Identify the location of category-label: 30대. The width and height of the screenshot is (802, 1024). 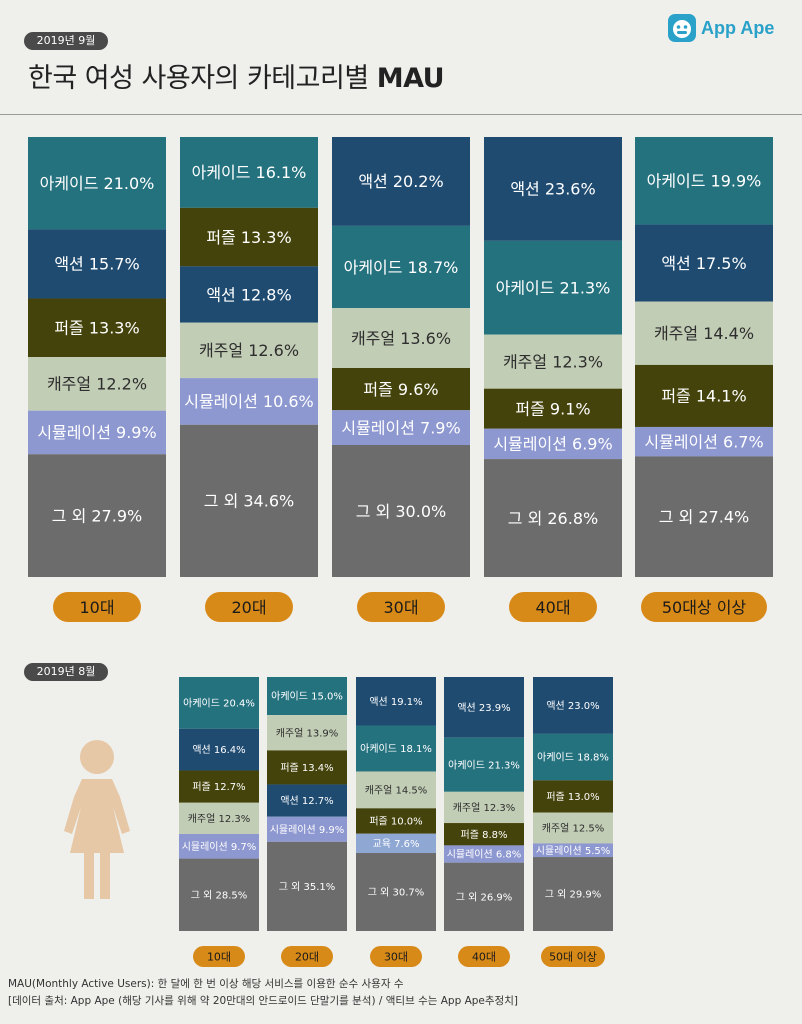
(396, 956).